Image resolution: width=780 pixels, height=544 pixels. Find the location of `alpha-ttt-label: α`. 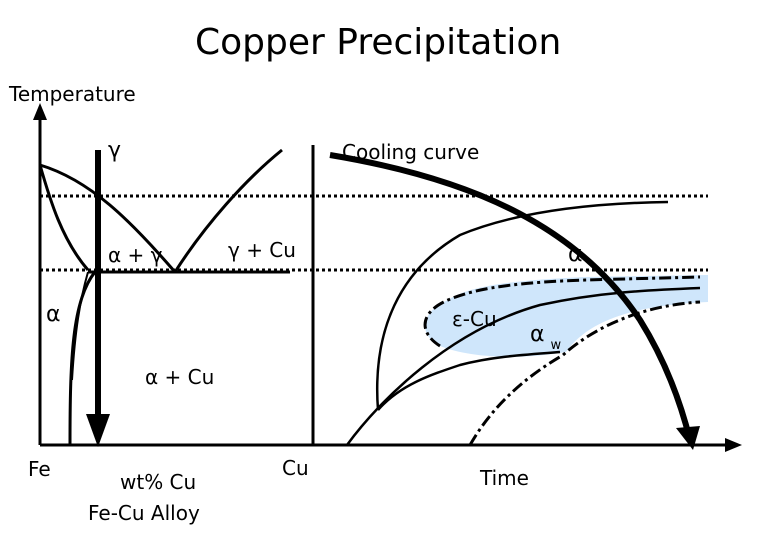

alpha-ttt-label: α is located at coordinates (575, 254).